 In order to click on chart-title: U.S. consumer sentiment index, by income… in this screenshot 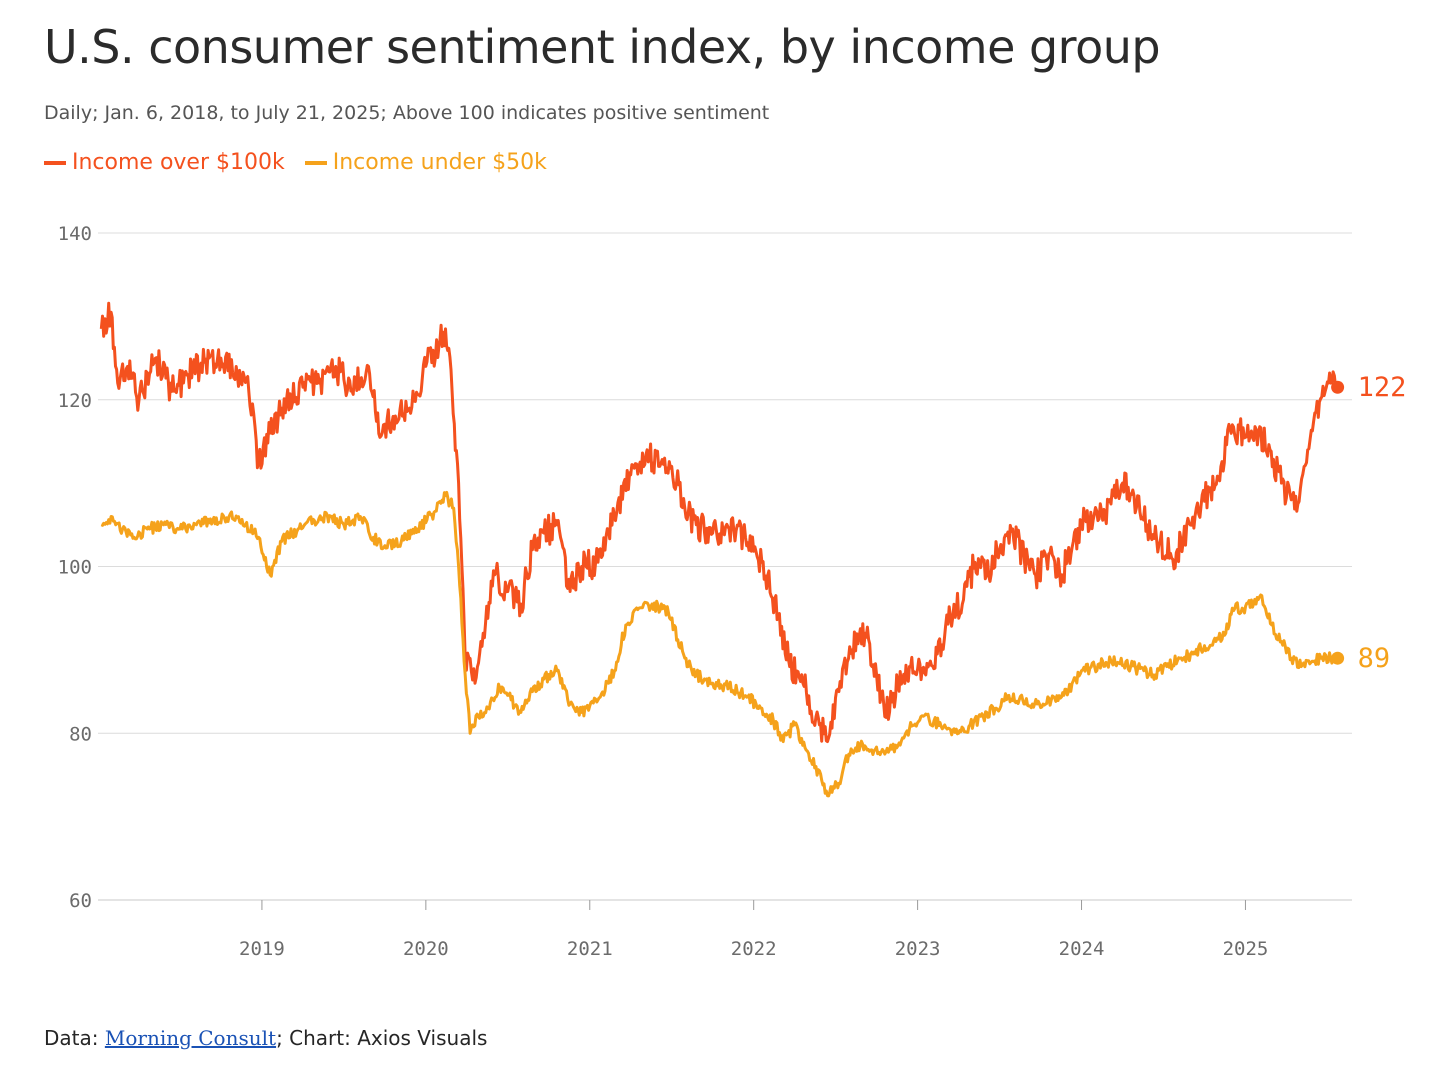, I will do `click(602, 47)`.